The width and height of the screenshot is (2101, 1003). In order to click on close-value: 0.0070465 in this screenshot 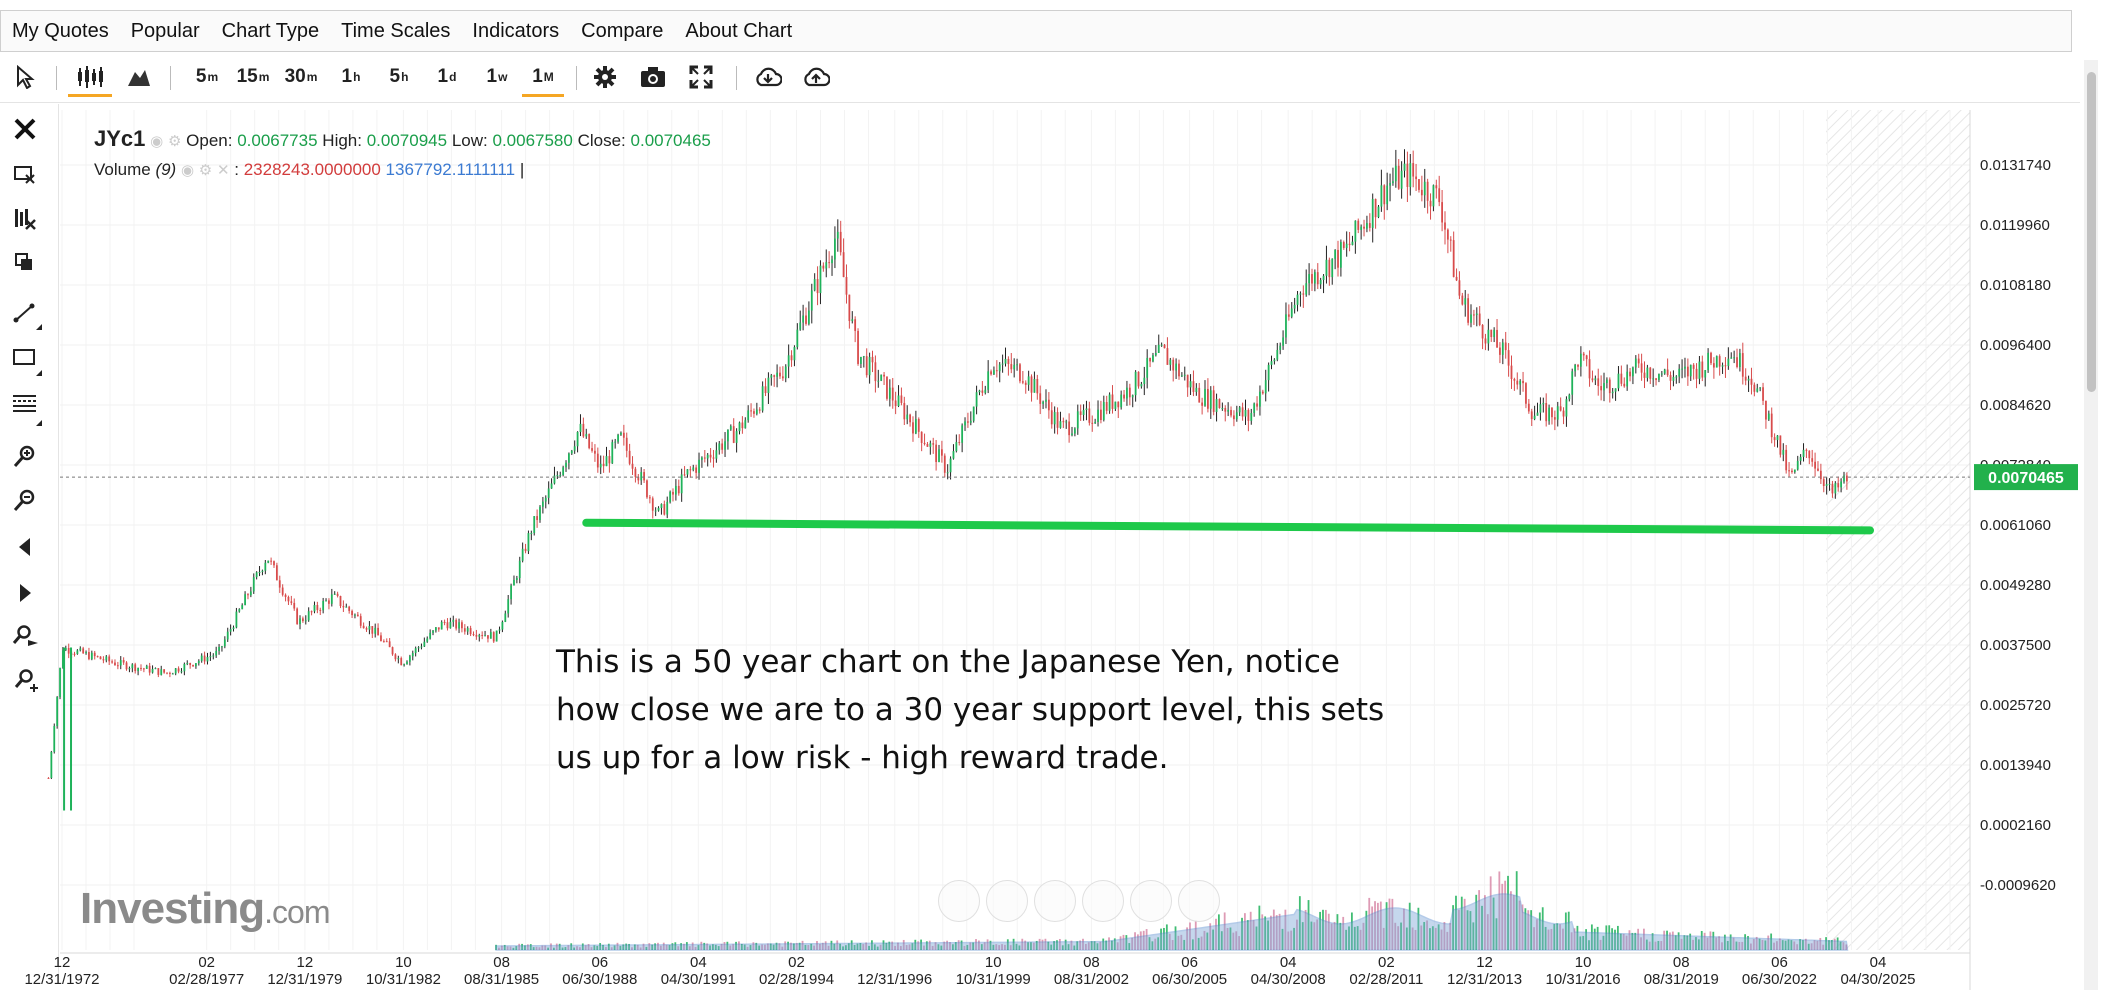, I will do `click(670, 140)`.